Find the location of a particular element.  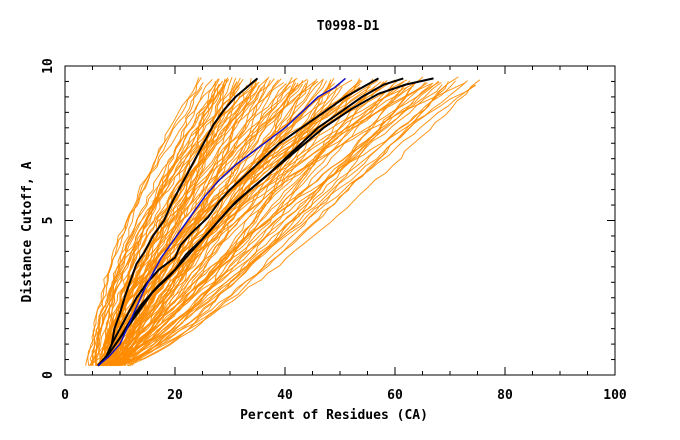

x-tick-label: 60 is located at coordinates (395, 395).